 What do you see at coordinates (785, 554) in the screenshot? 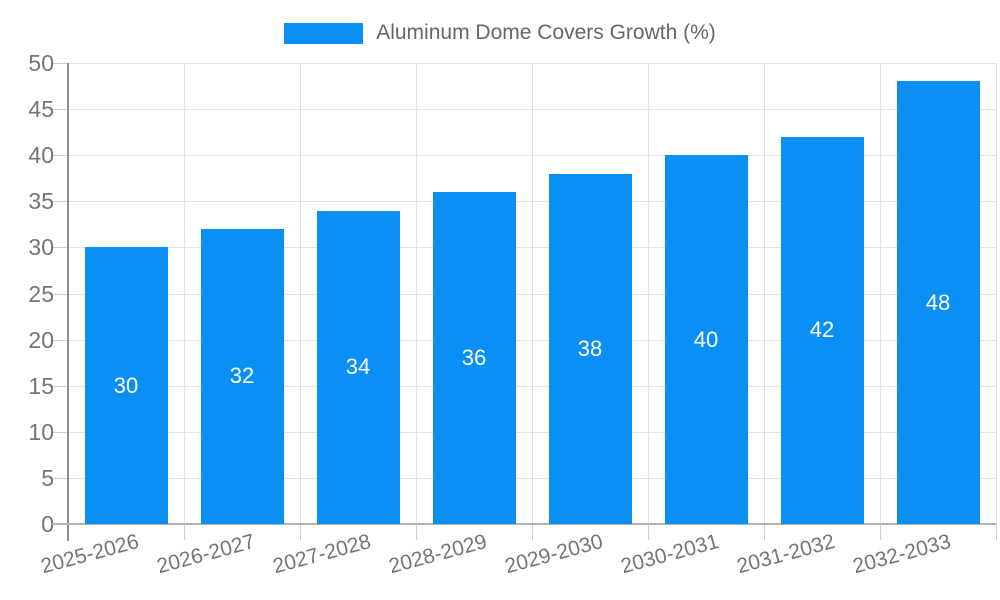
I see `x-axis-tick-label: 2031-2032` at bounding box center [785, 554].